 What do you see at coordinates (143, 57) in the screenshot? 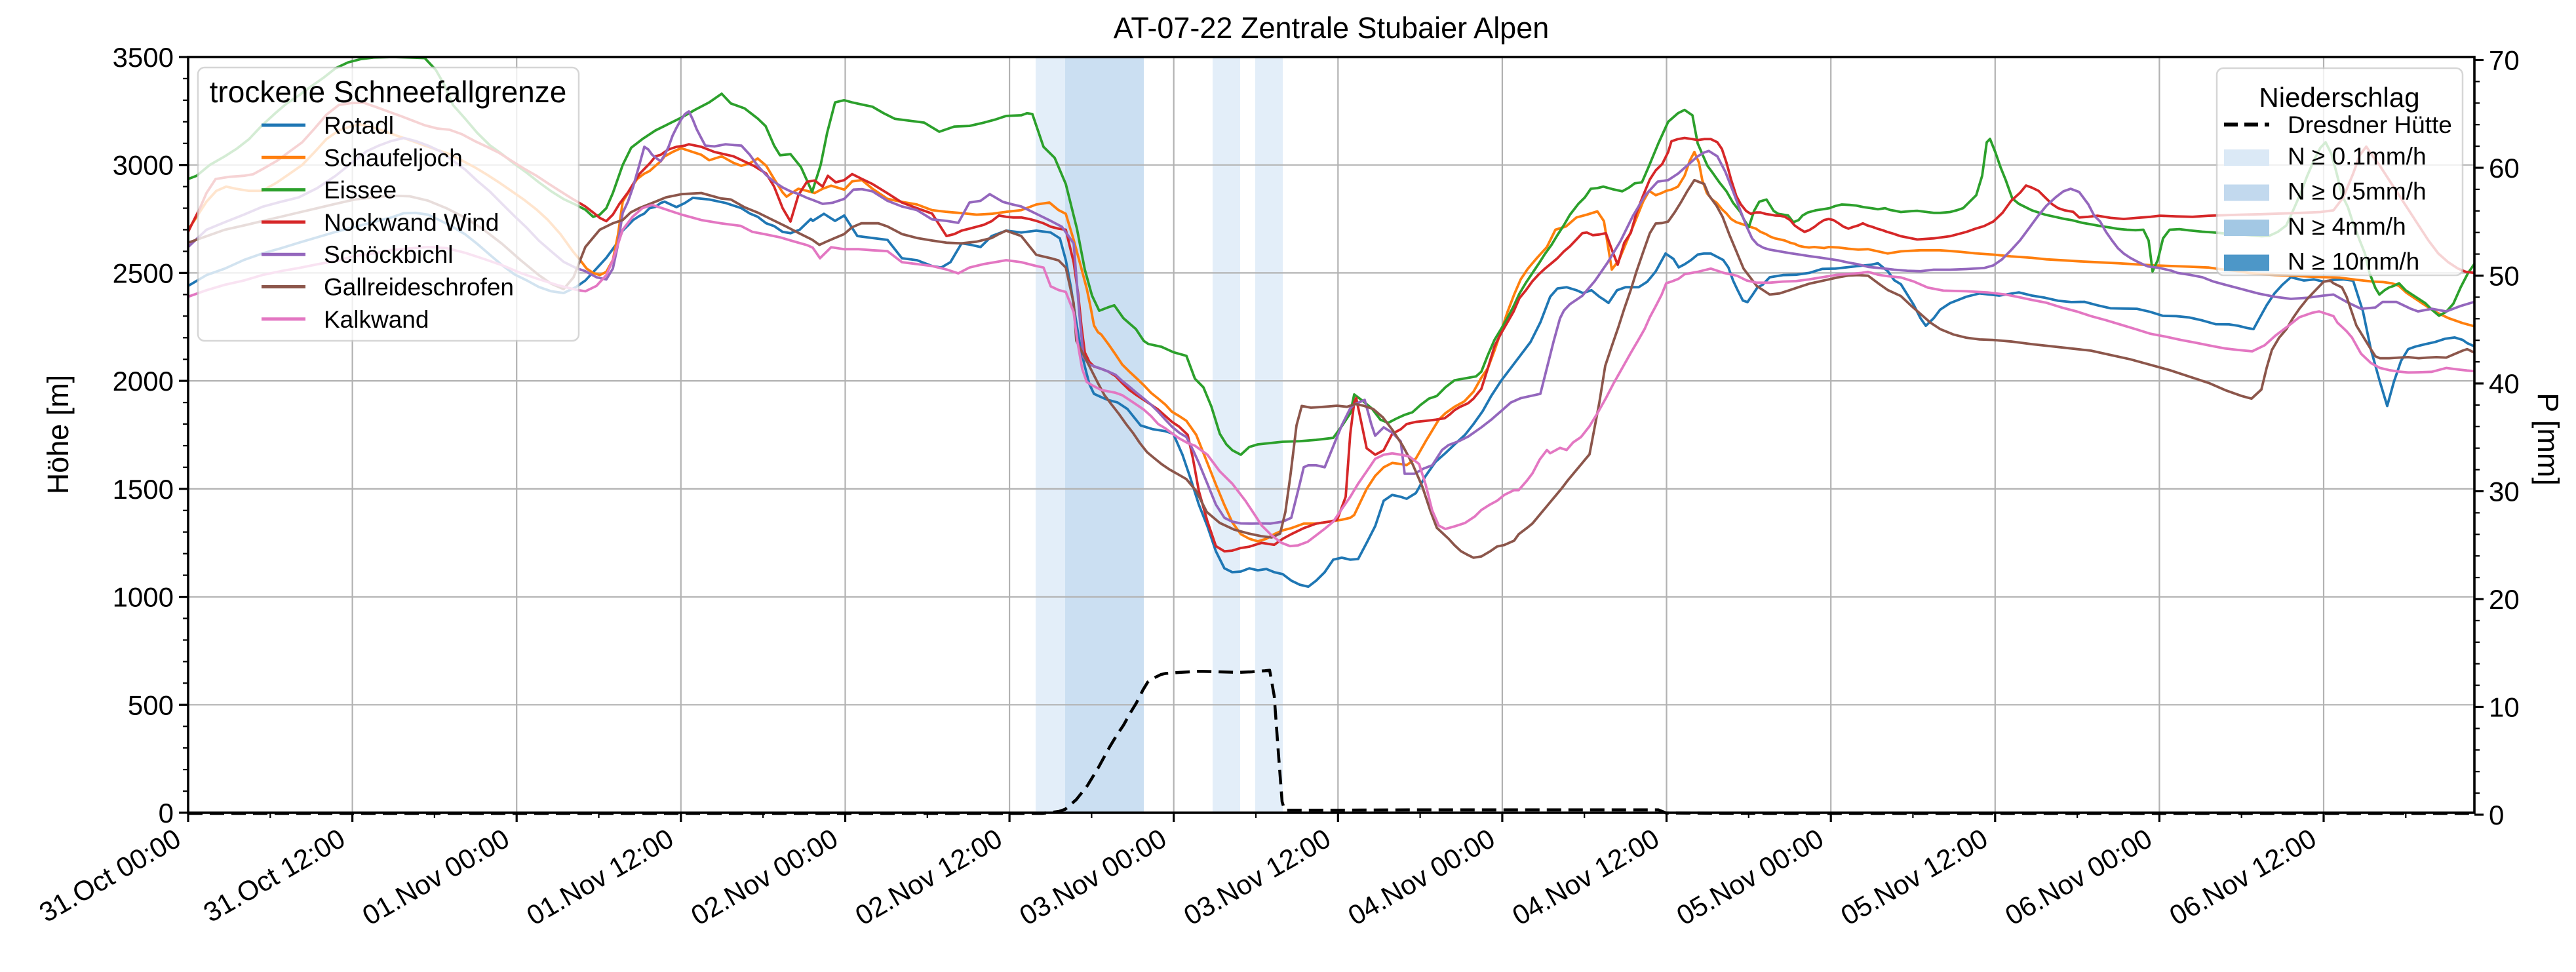
I see `svg-text: 3500` at bounding box center [143, 57].